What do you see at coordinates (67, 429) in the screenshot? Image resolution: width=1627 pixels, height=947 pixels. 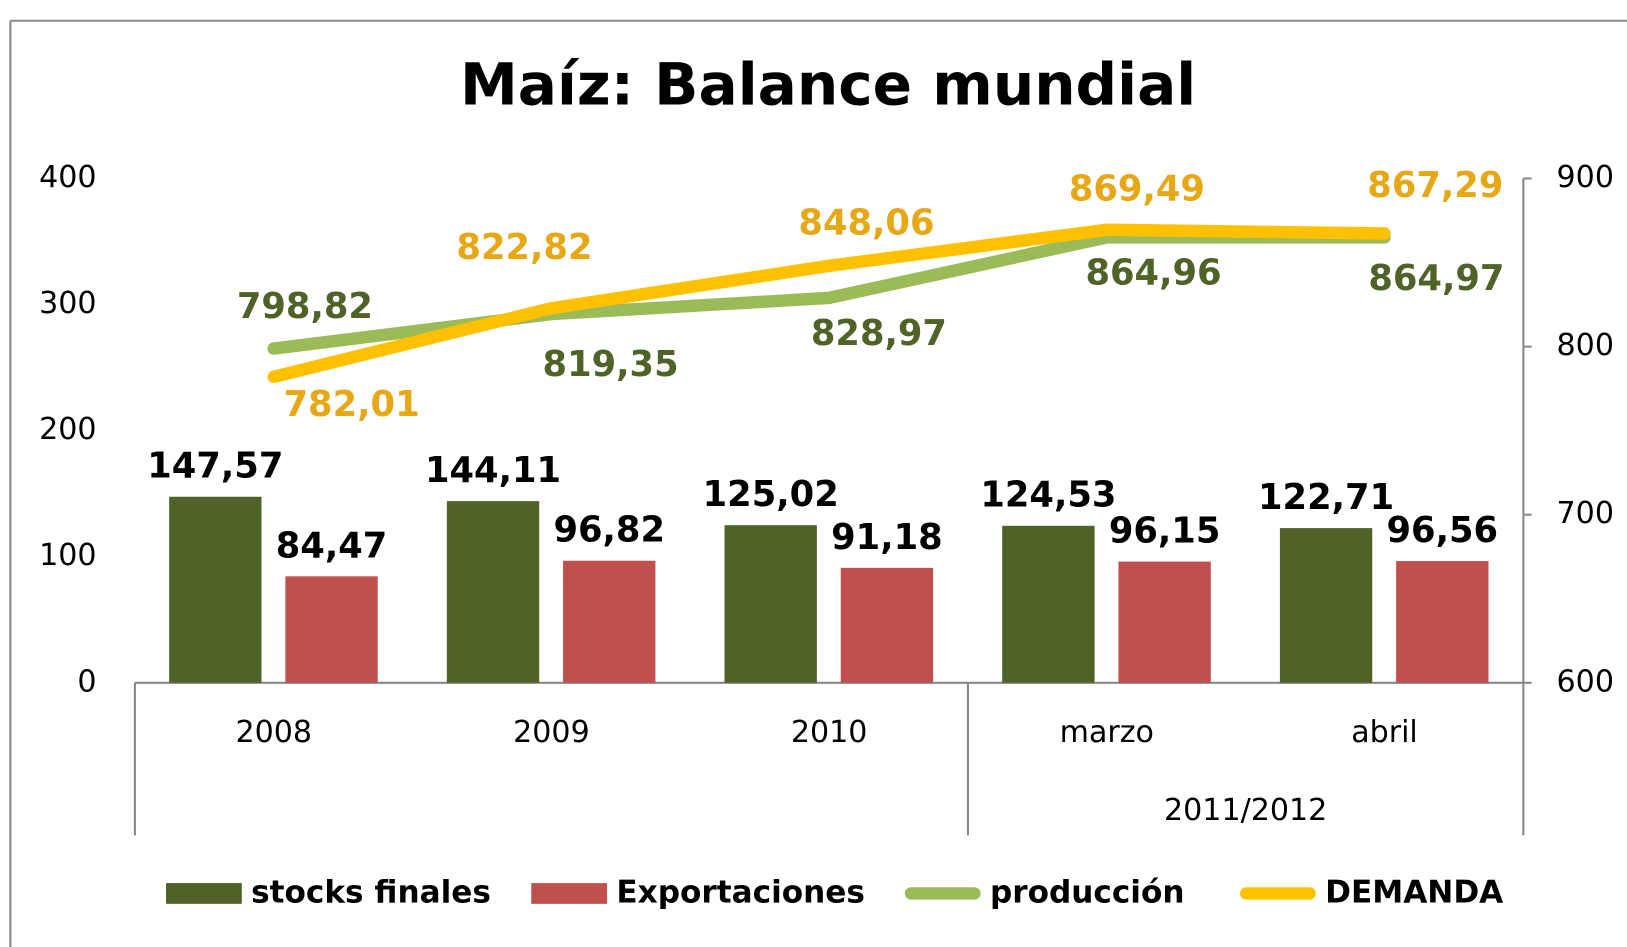 I see `y-tick-label: 200` at bounding box center [67, 429].